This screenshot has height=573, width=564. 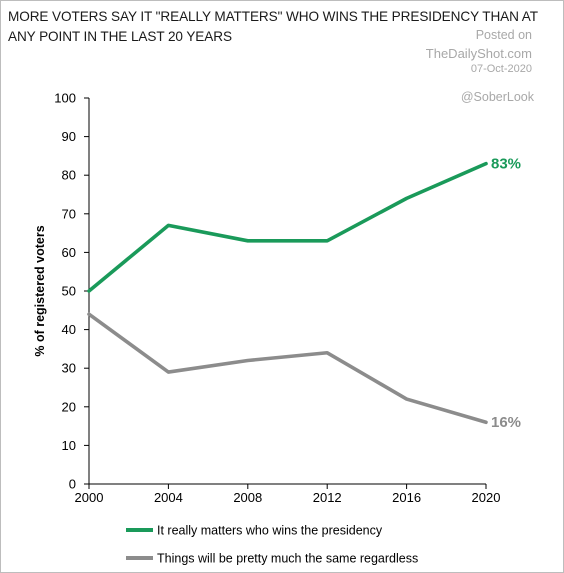 What do you see at coordinates (69, 291) in the screenshot?
I see `y-tick-label: 50` at bounding box center [69, 291].